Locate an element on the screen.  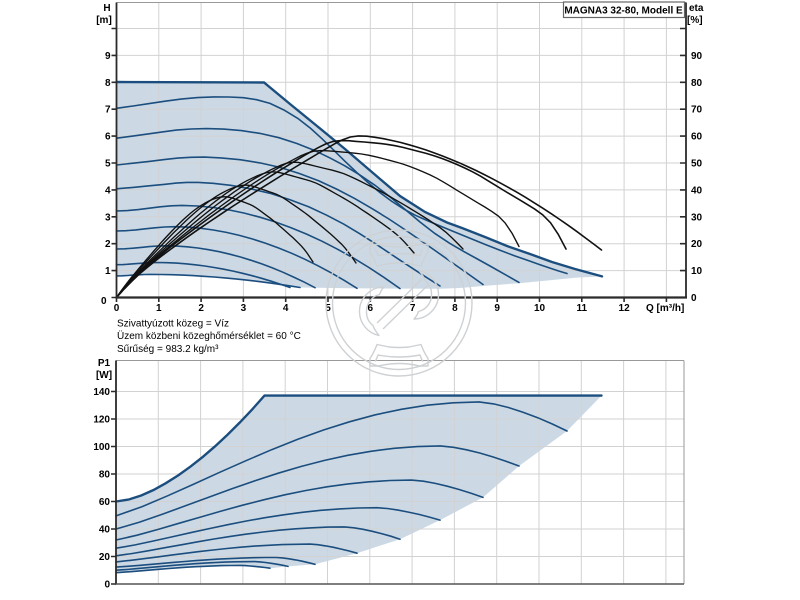
svg-text: MAGNA3 32-80, Modell E is located at coordinates (623, 11).